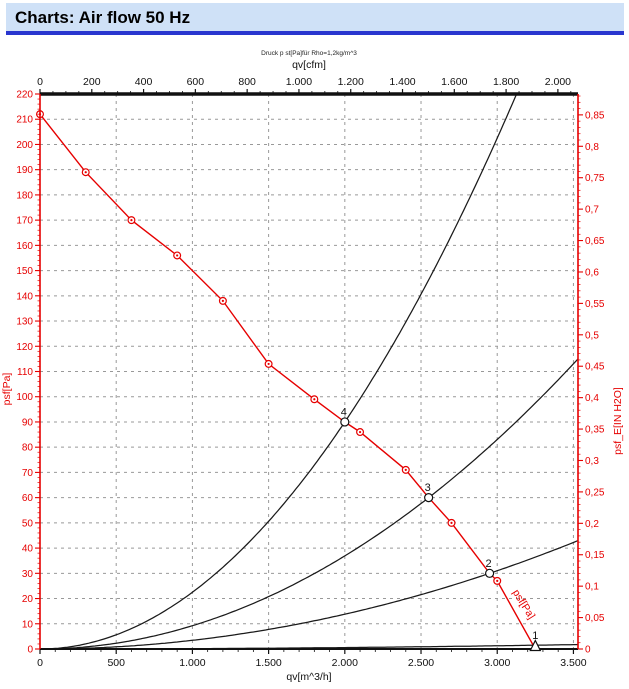 The width and height of the screenshot is (629, 689). What do you see at coordinates (592, 587) in the screenshot?
I see `right-tick-label: 0,1` at bounding box center [592, 587].